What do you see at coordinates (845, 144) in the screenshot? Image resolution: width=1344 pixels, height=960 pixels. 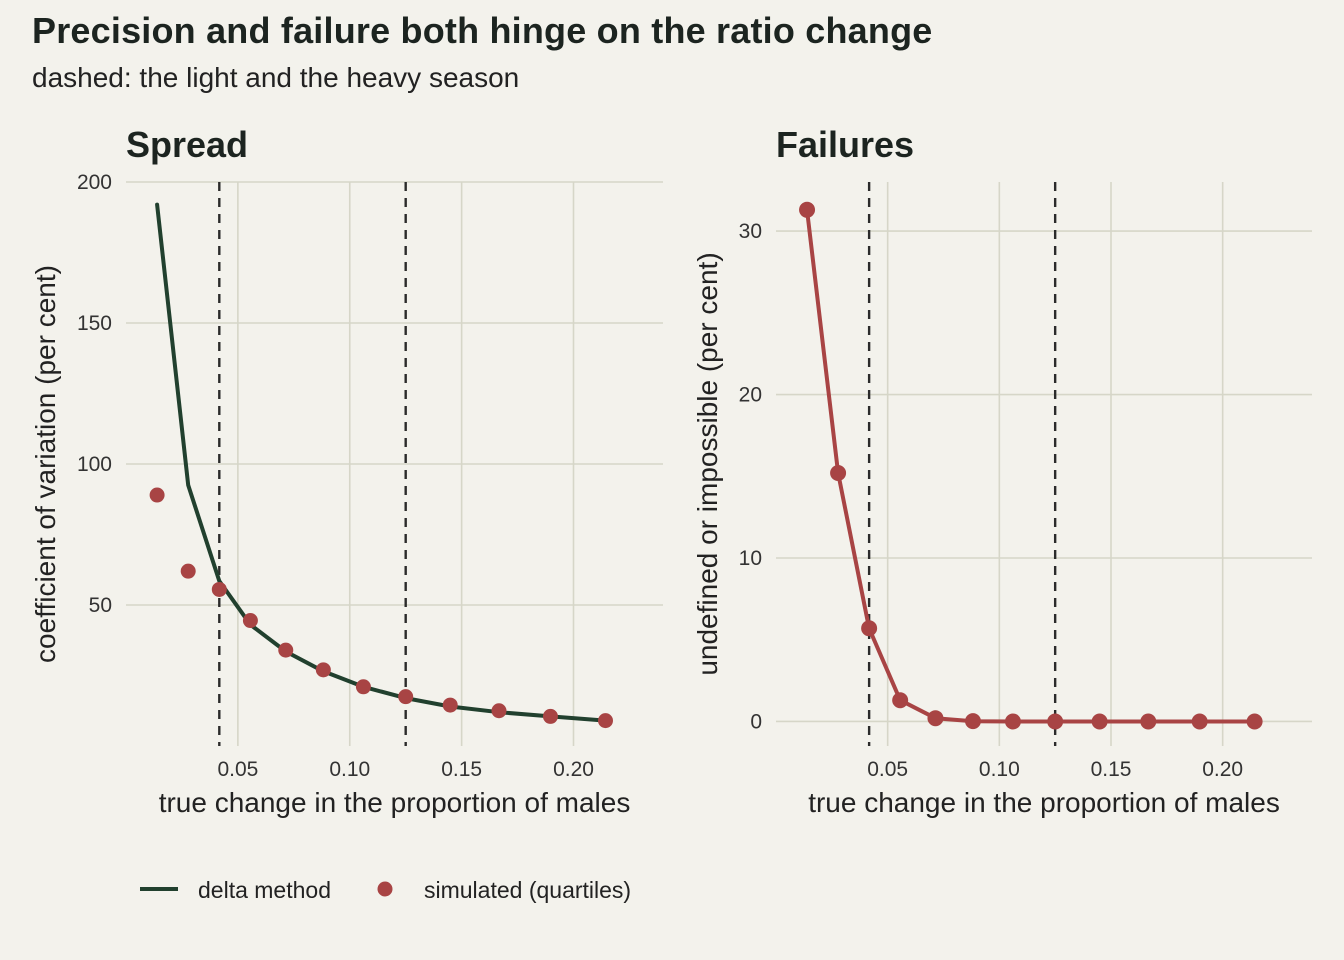 I see `panel-title: Failures` at bounding box center [845, 144].